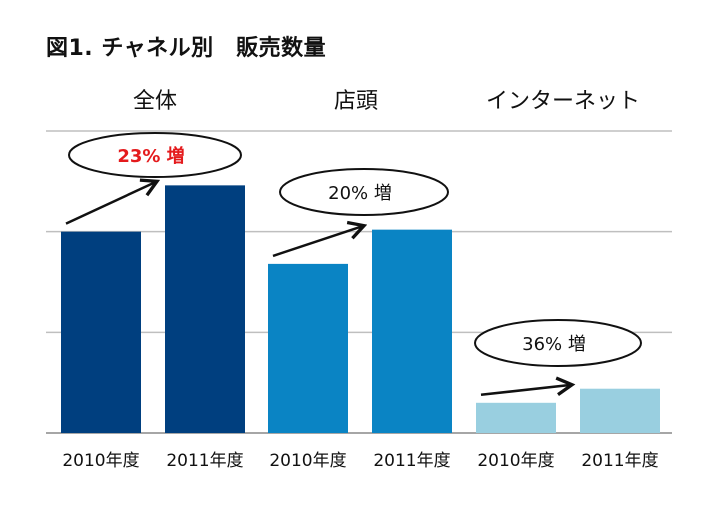 Image resolution: width=719 pixels, height=512 pixels. I want to click on group-label: インターネット, so click(563, 101).